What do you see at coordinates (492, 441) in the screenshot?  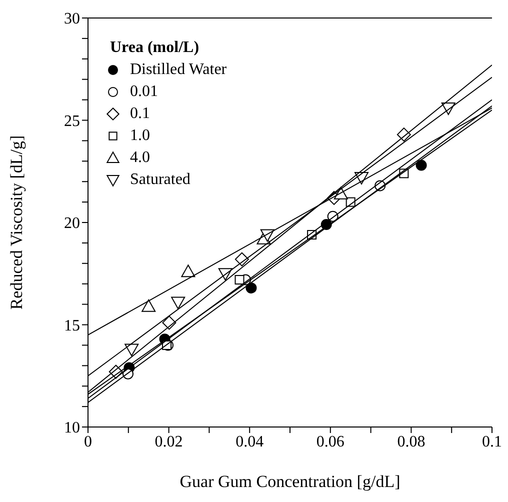 I see `x-tick-label: 0.1` at bounding box center [492, 441].